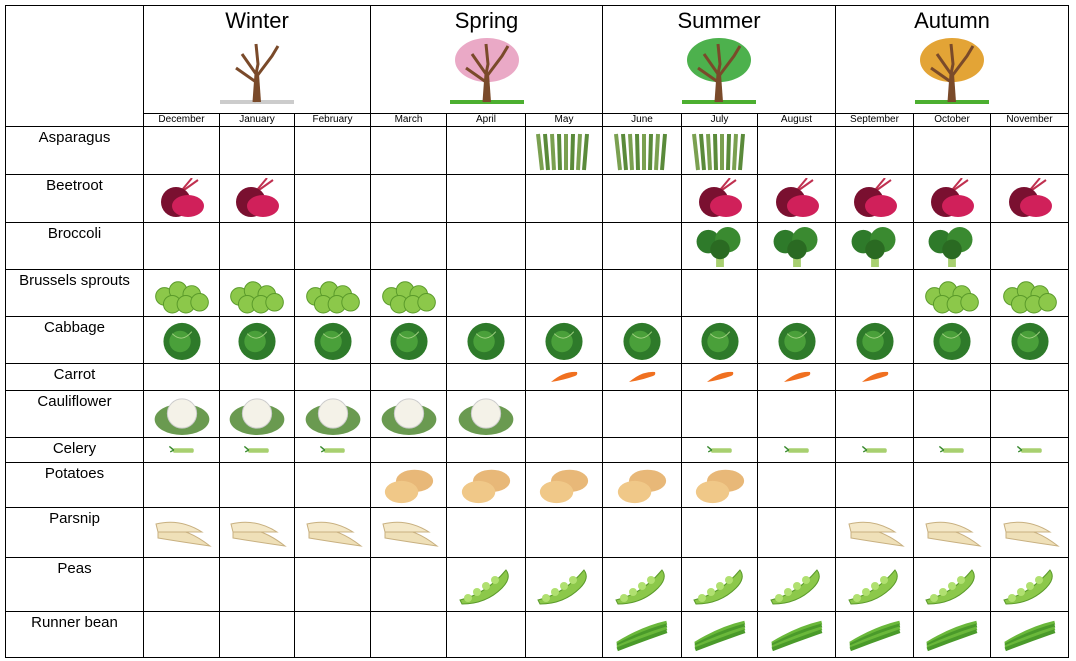  I want to click on month-header: March, so click(408, 120).